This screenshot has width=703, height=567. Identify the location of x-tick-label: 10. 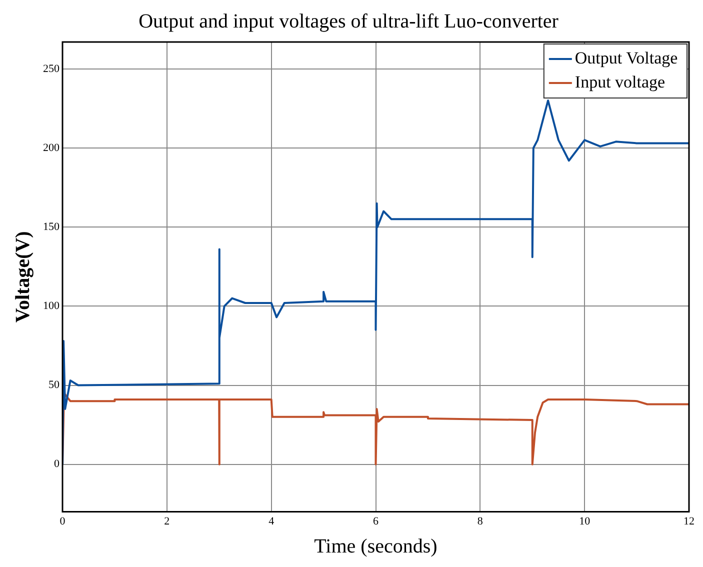
(585, 521).